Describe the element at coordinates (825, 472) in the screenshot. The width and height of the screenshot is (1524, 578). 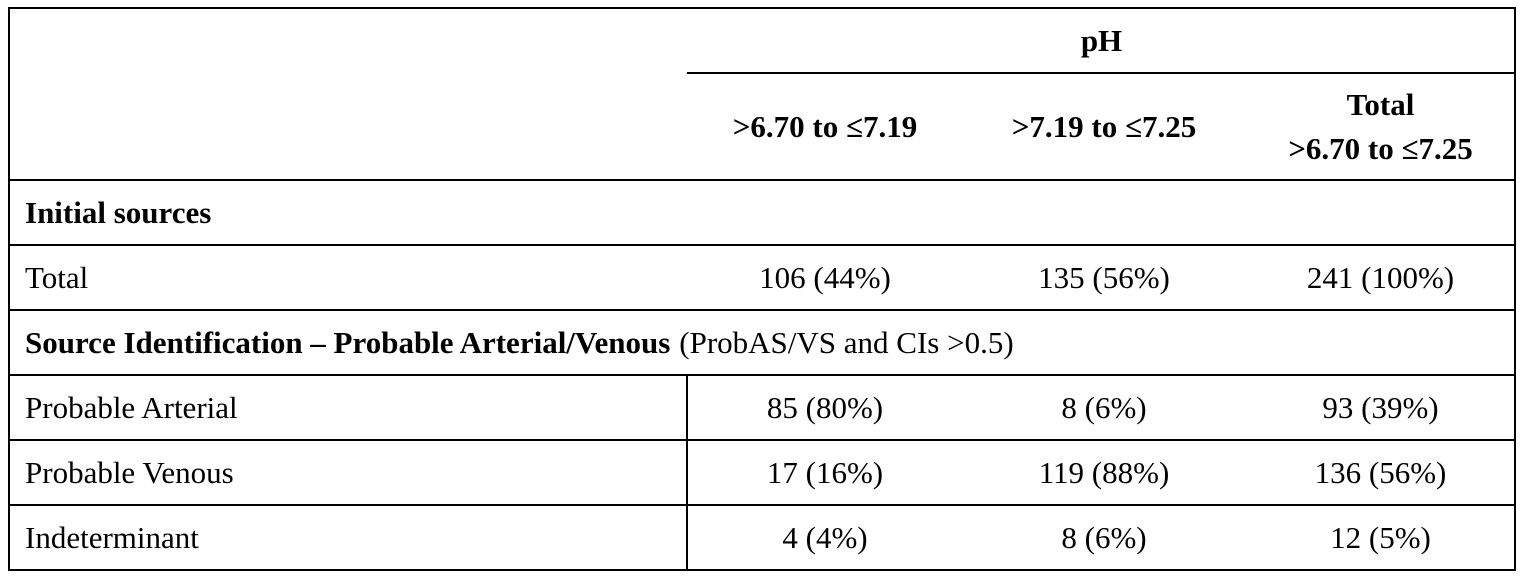
I see `cell-value: 17 (16%)` at that location.